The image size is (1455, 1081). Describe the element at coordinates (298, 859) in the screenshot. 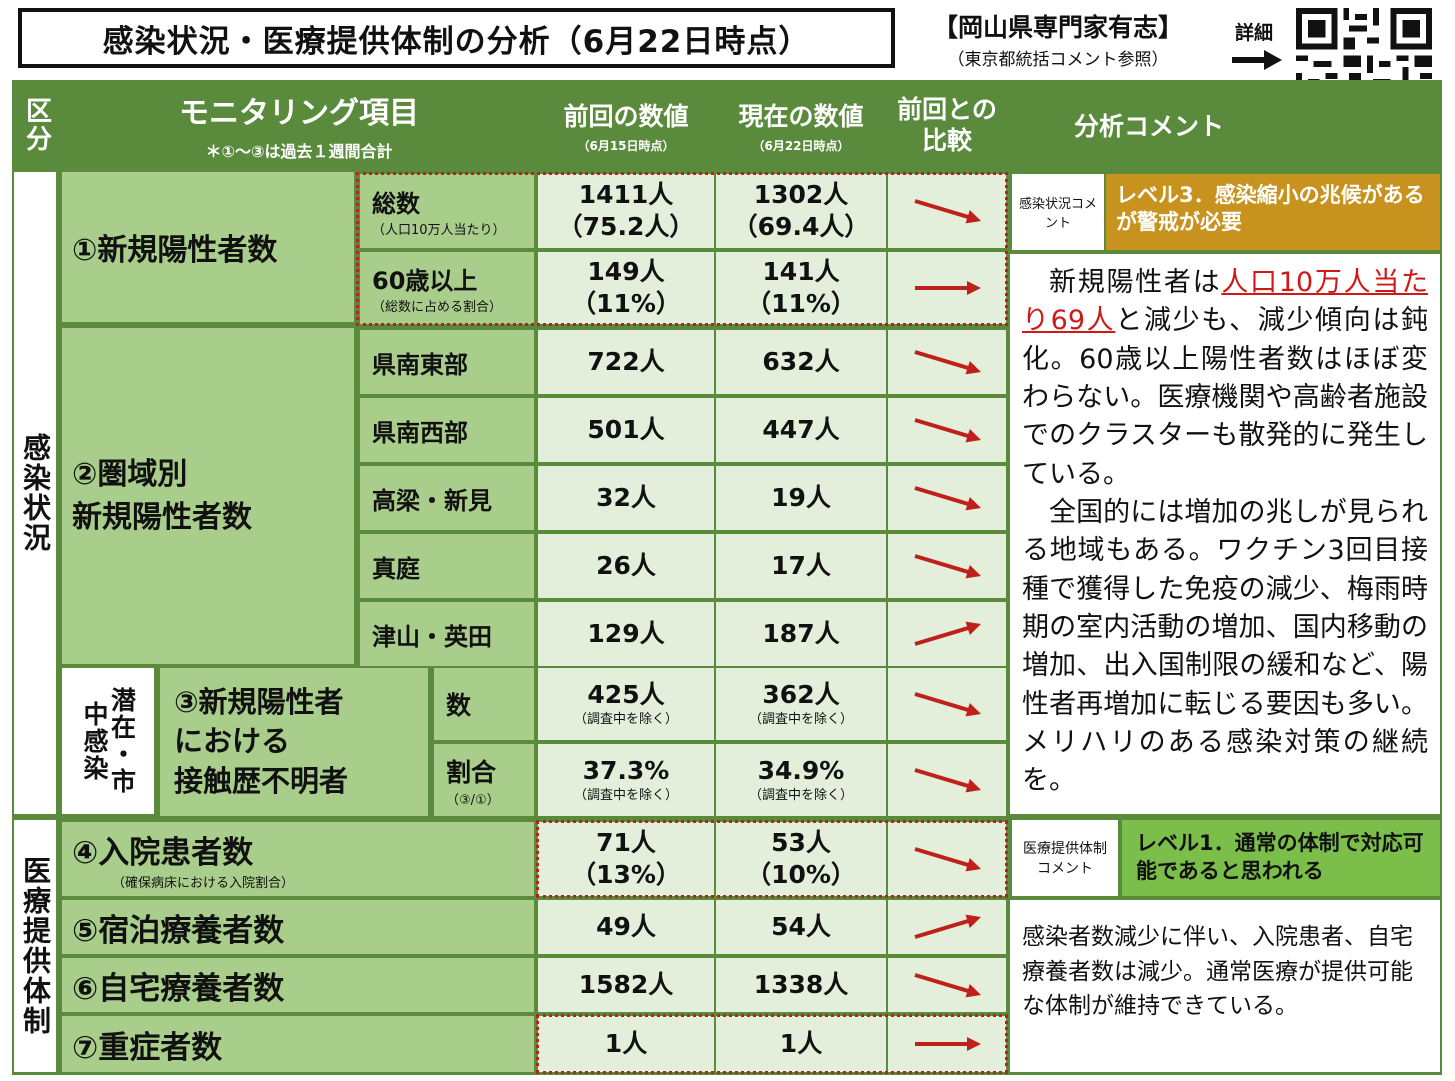

I see `row-hospital-label: ④入院患者数 （確保病床における入院割合）` at that location.